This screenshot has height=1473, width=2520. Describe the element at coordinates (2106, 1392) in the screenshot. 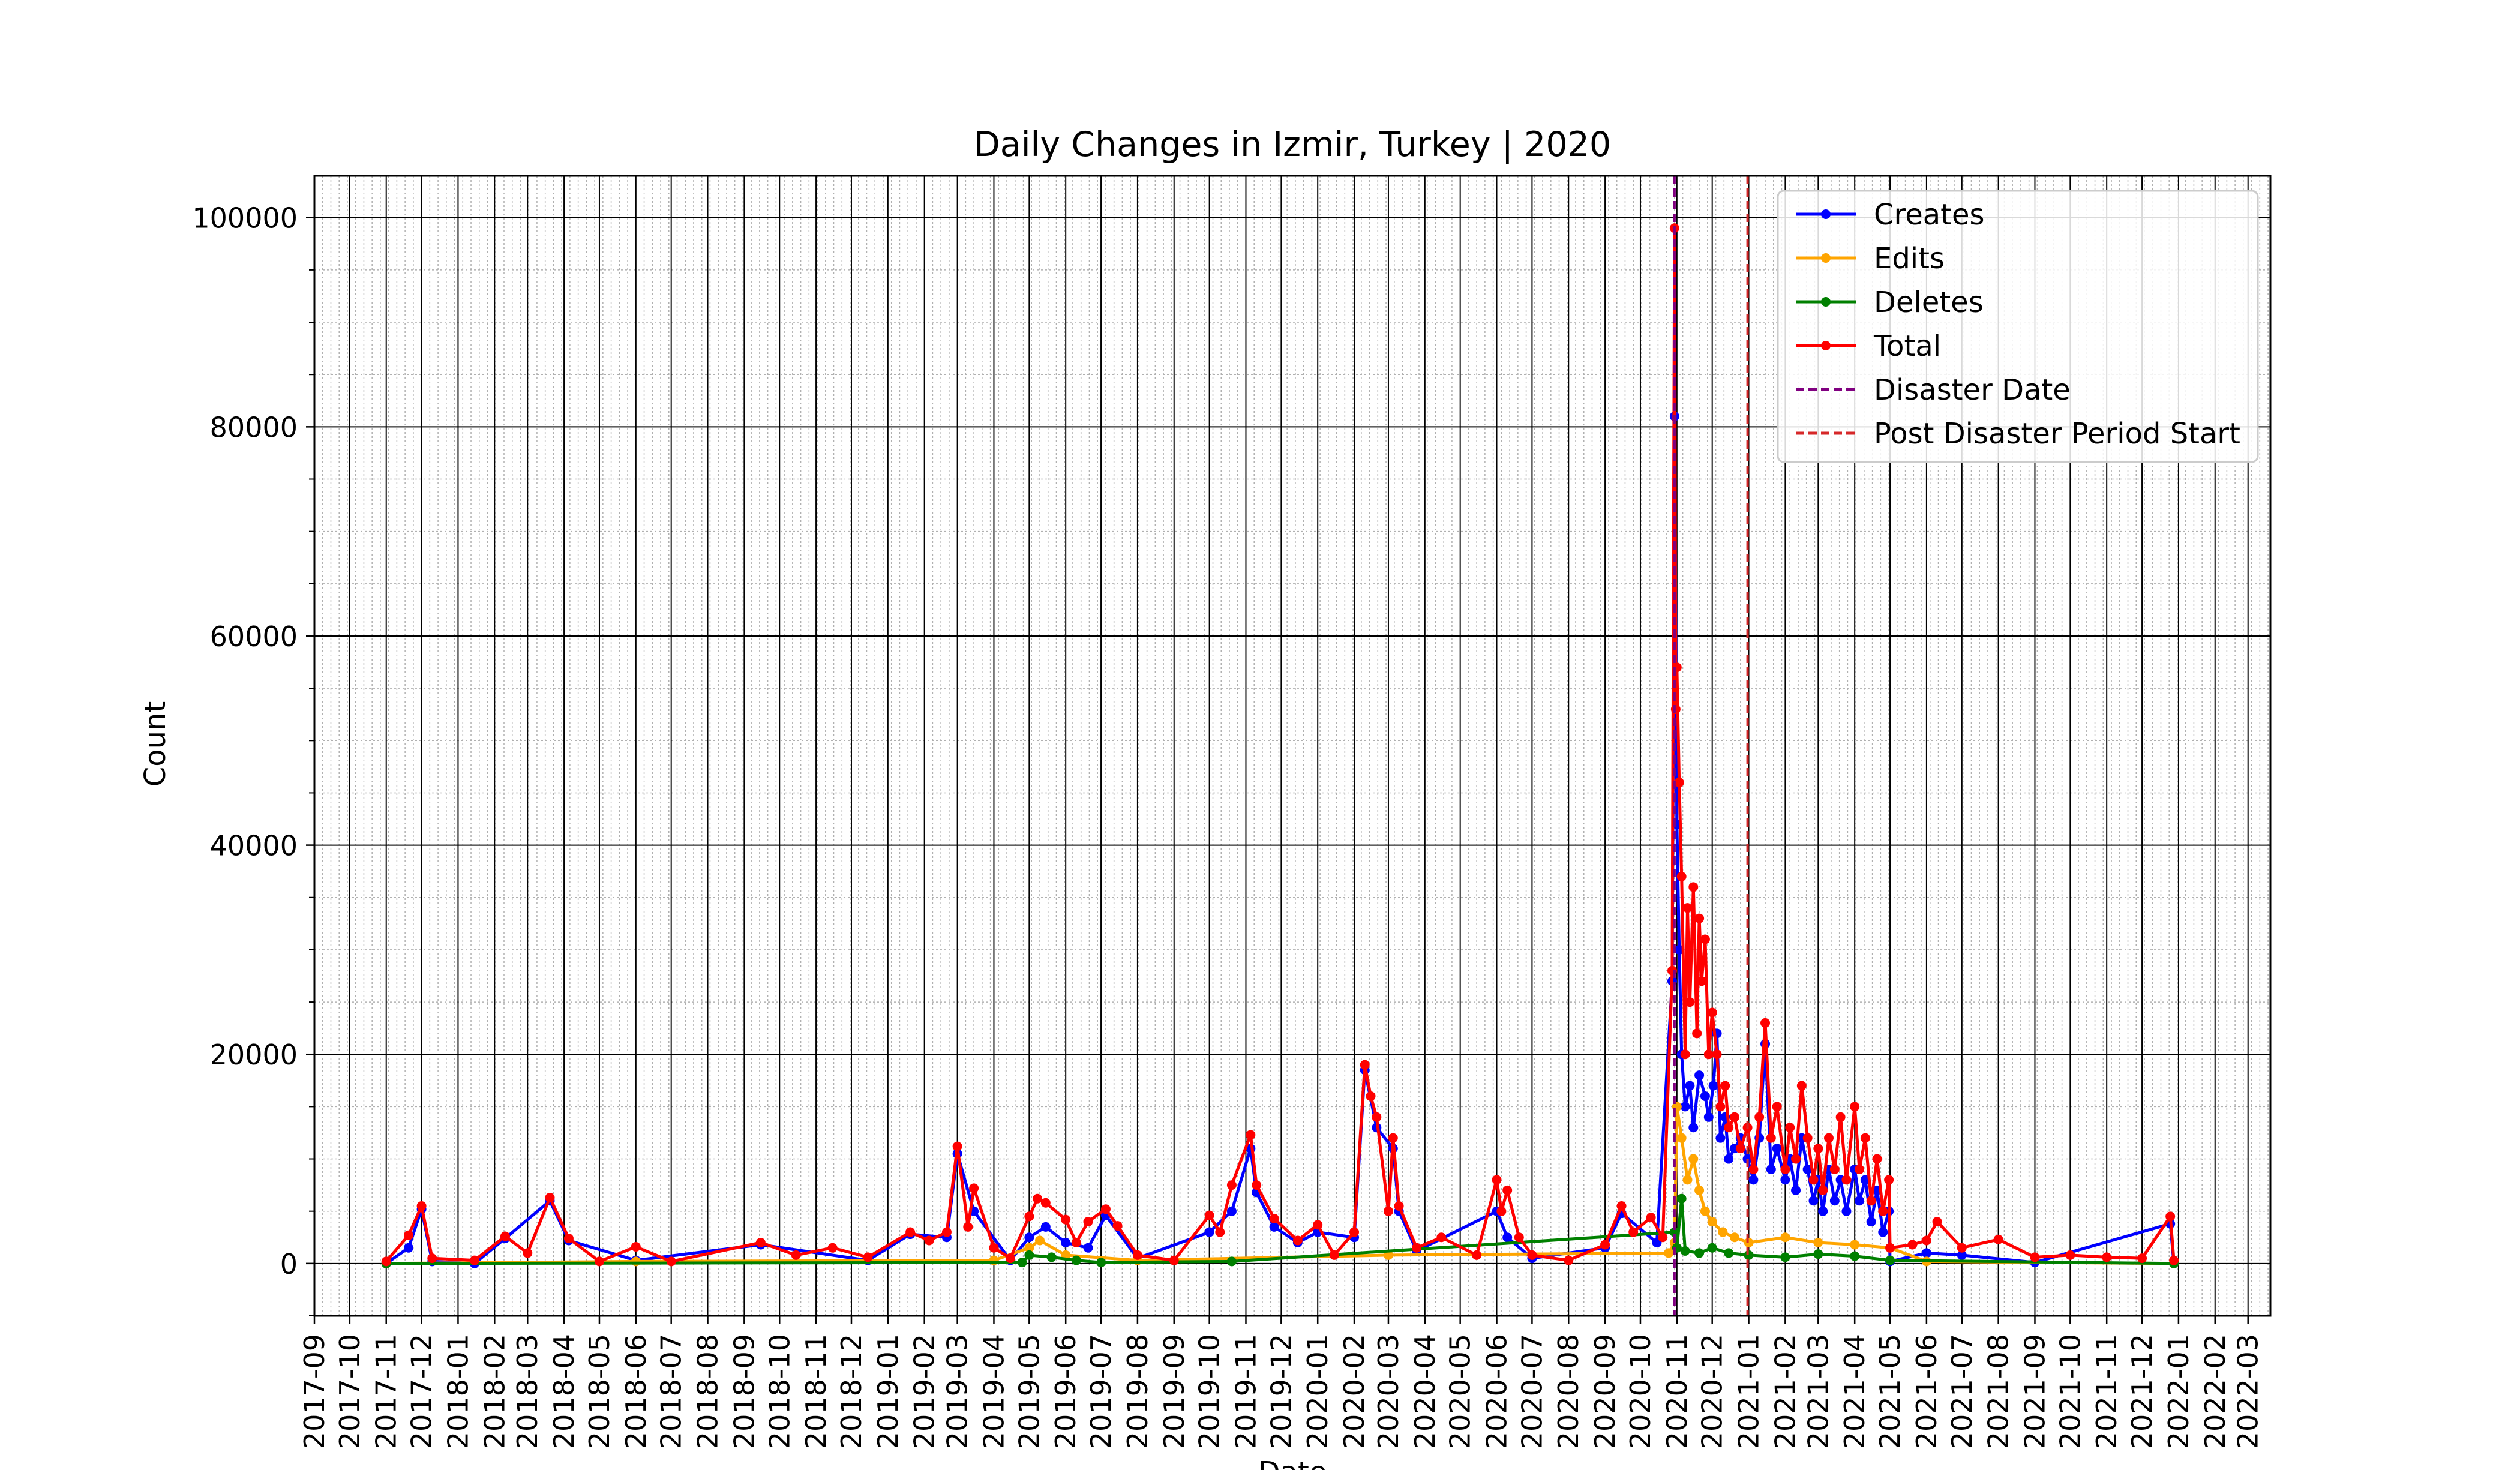

I see `x-tick-label: 2021-11` at that location.